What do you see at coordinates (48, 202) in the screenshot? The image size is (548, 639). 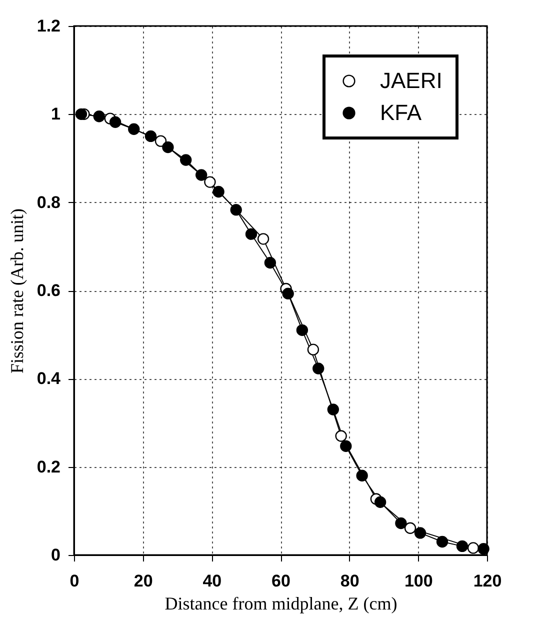 I see `y-tick-label: 0.8` at bounding box center [48, 202].